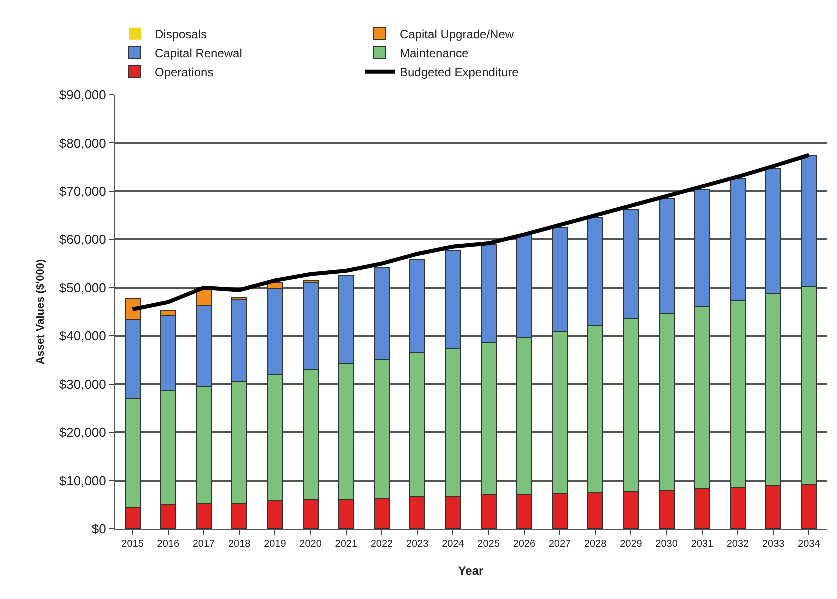 This screenshot has width=837, height=599. I want to click on y-tick-label: $40,000, so click(82, 336).